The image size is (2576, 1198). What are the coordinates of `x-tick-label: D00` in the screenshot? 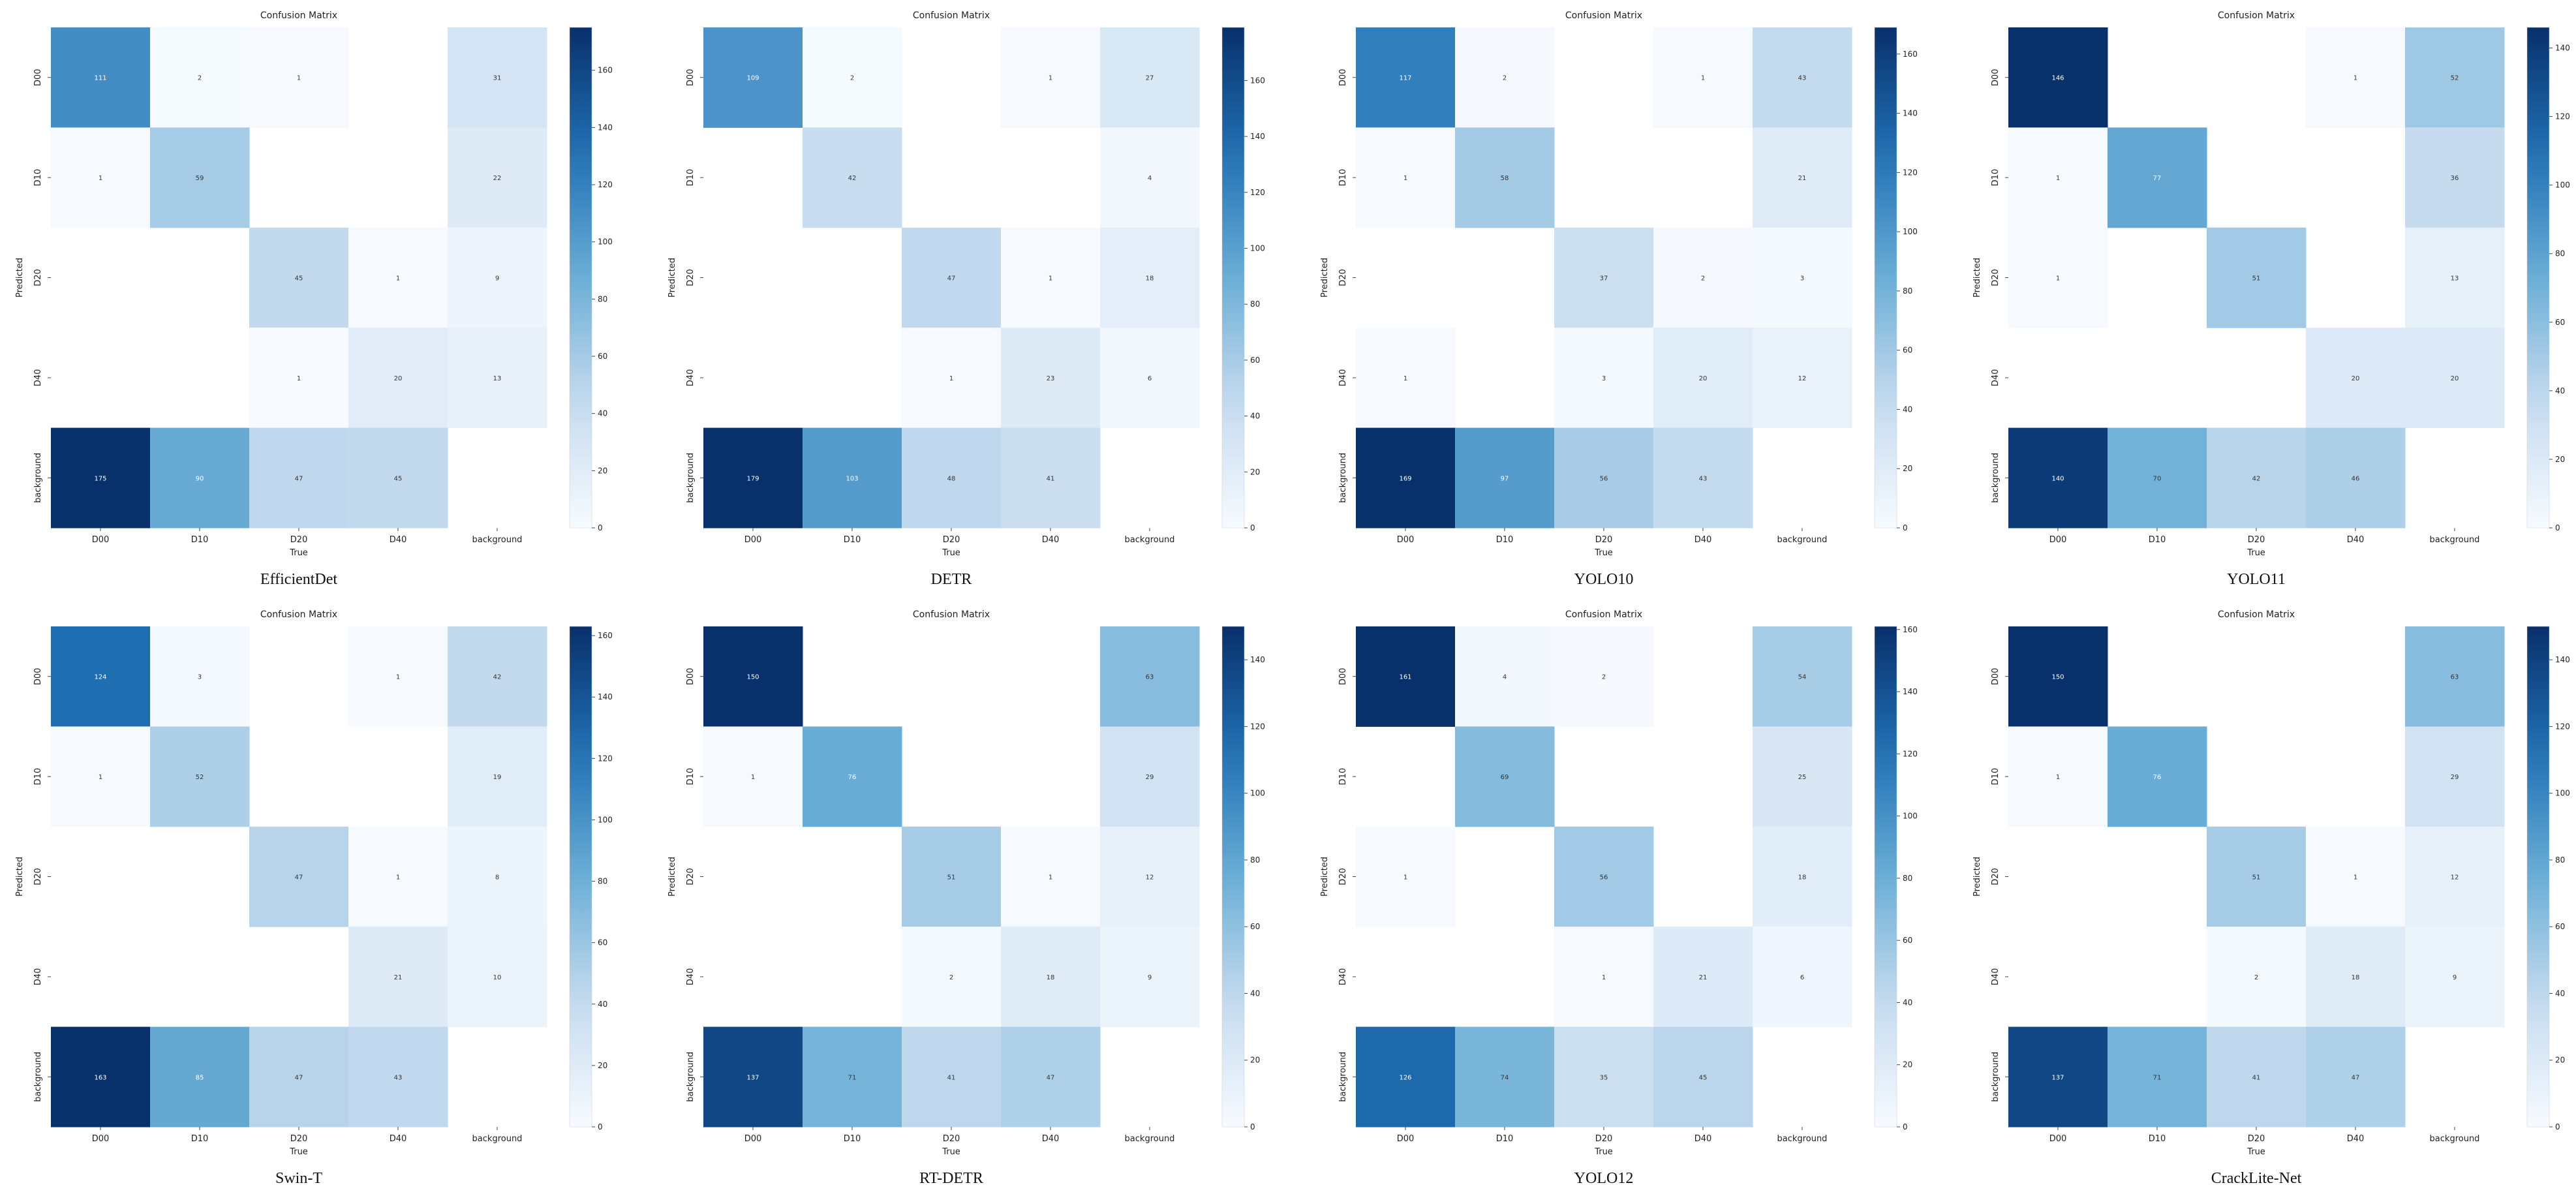 It's located at (101, 1139).